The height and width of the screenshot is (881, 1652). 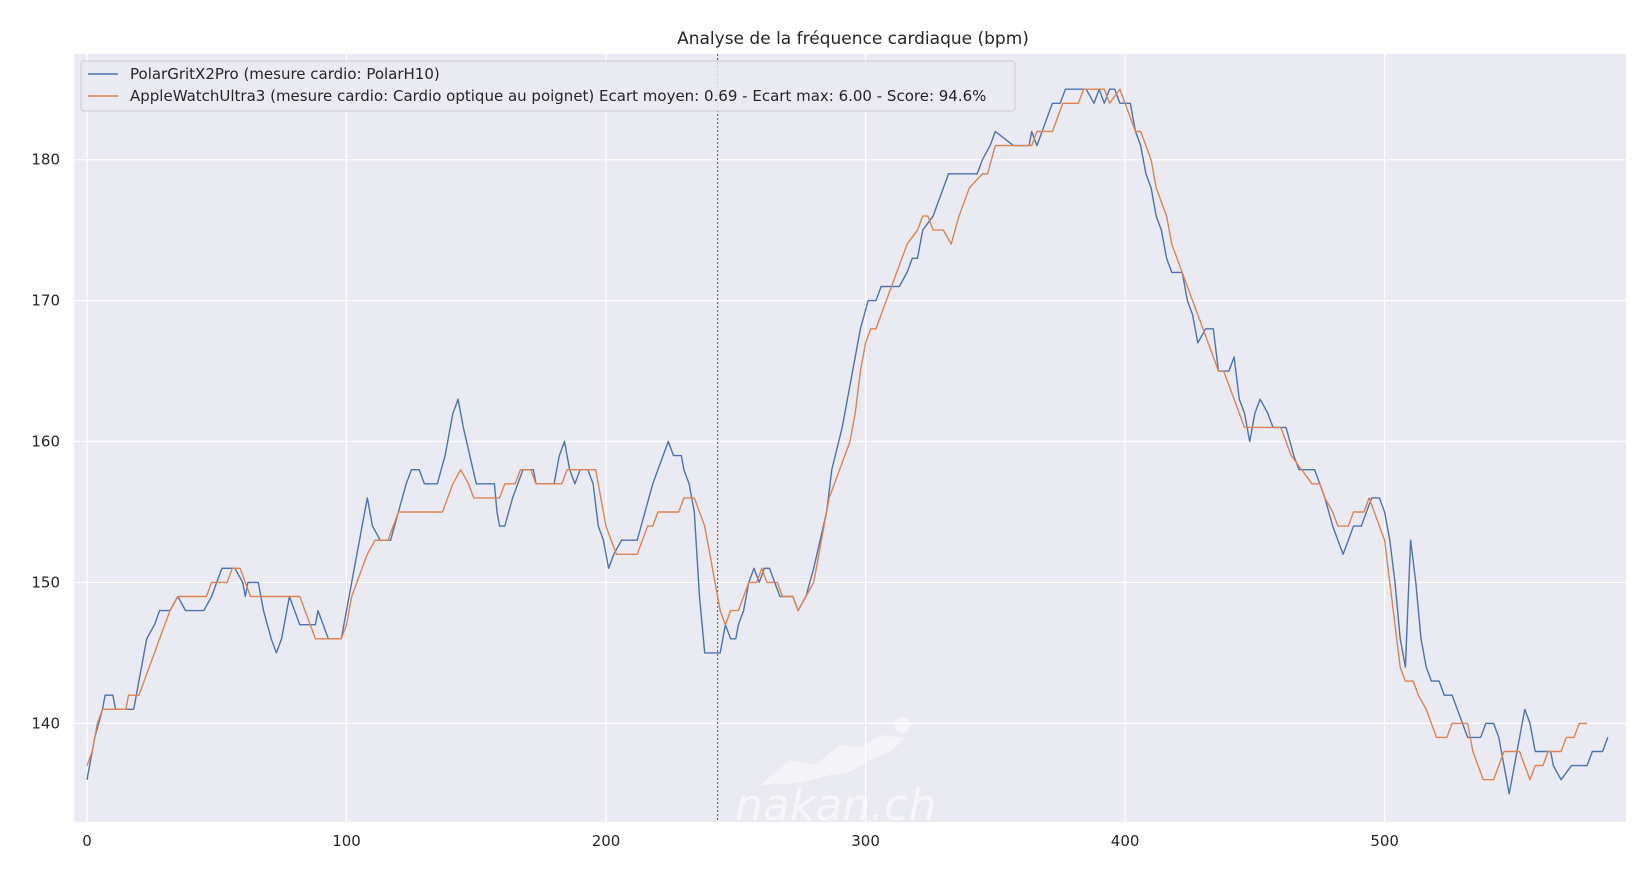 I want to click on y-tick-label: 140, so click(x=45, y=723).